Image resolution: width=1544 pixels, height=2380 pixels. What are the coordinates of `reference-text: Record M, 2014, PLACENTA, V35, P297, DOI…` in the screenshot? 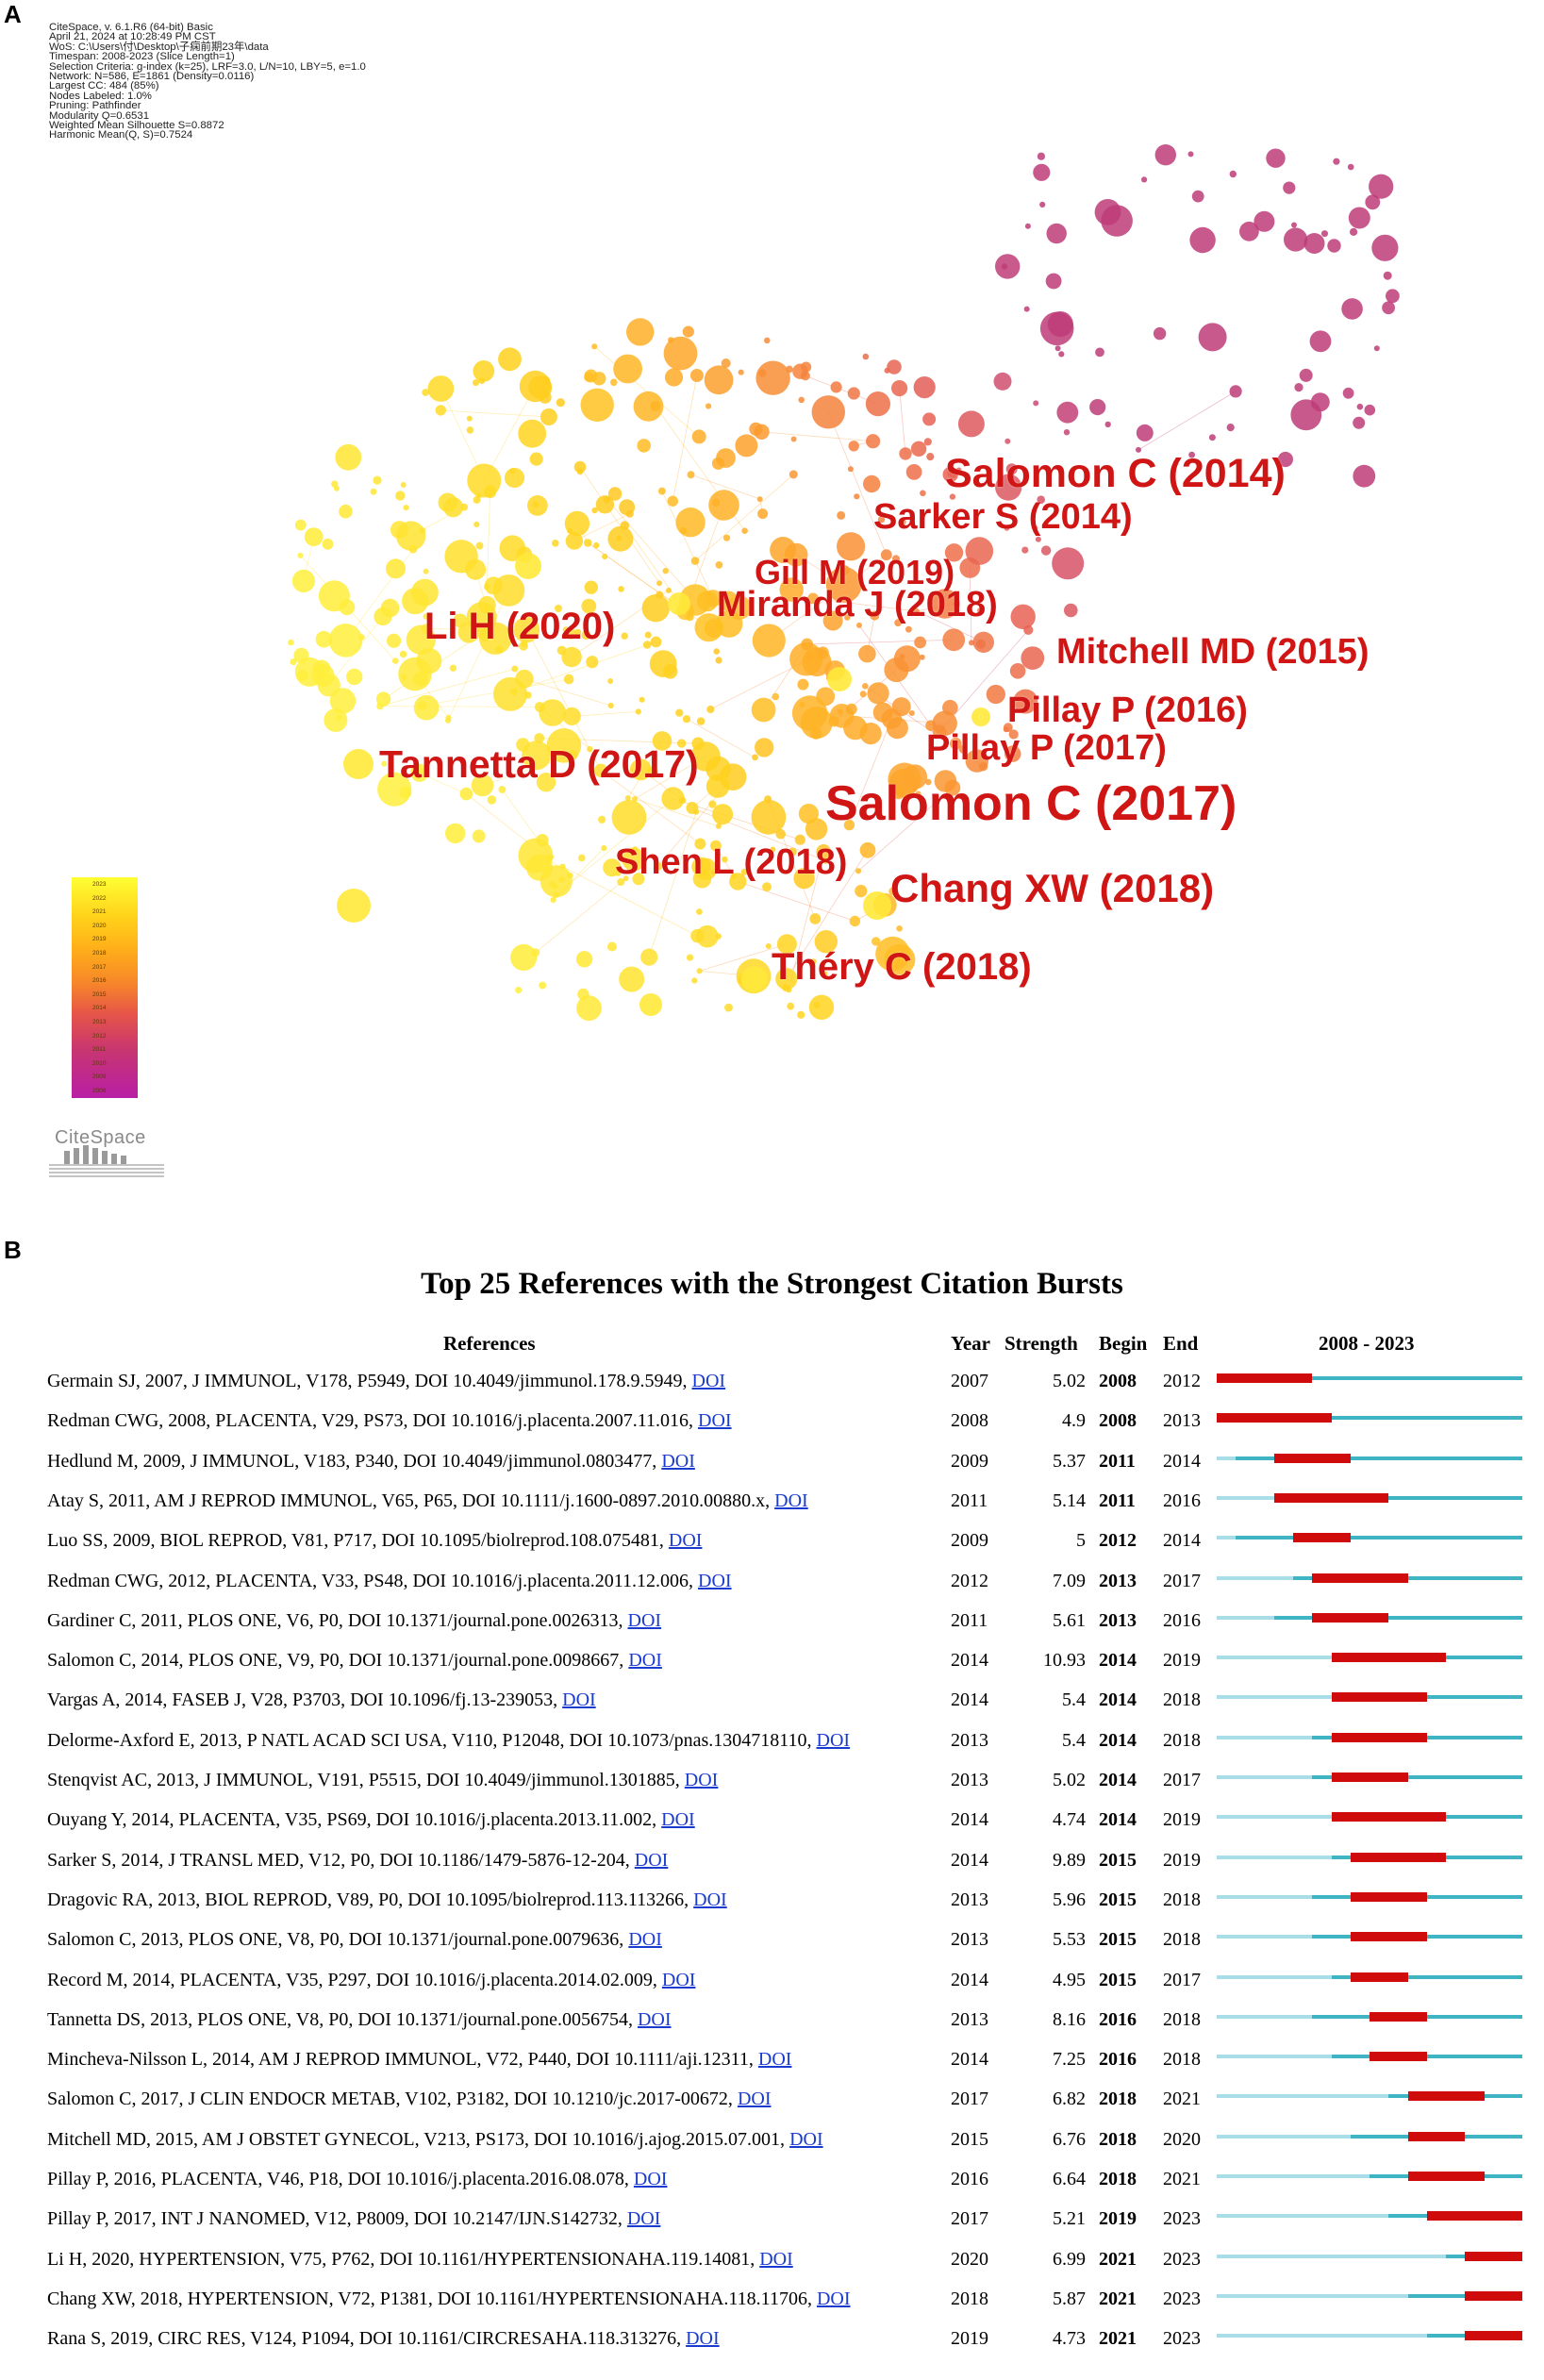 It's located at (371, 1980).